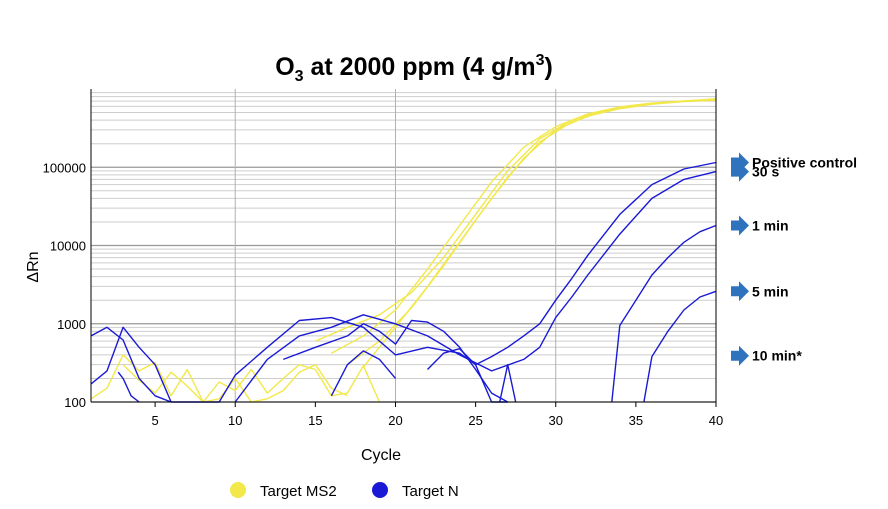 The width and height of the screenshot is (888, 509). Describe the element at coordinates (770, 291) in the screenshot. I see `annotation-label: 5 min` at that location.